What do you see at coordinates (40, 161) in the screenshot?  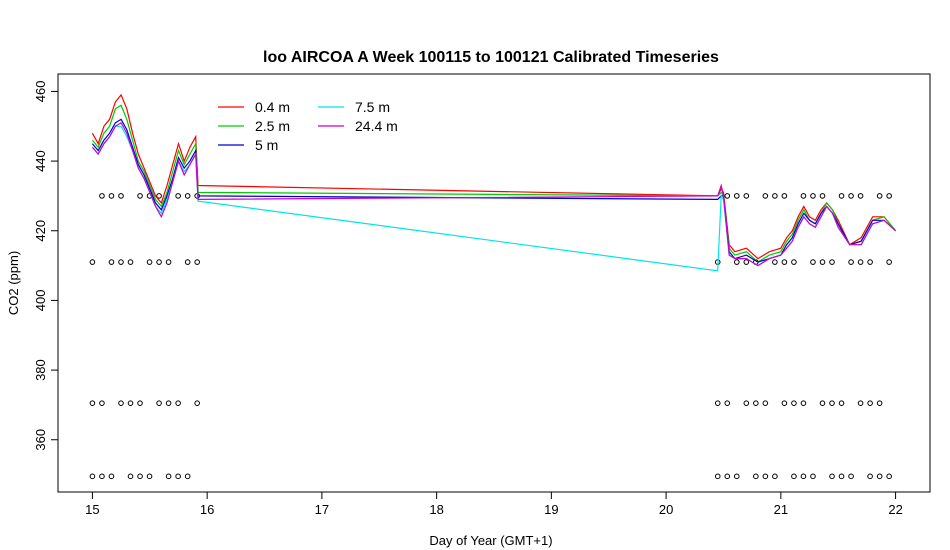 I see `y-tick-label: 440` at bounding box center [40, 161].